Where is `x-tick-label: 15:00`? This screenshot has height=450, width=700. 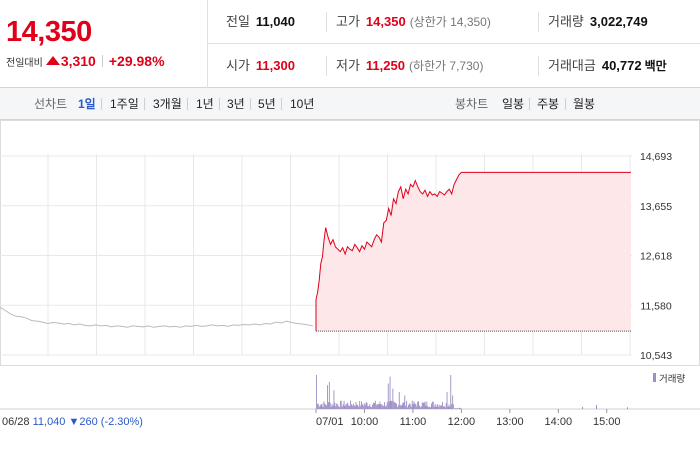
x-tick-label: 15:00 is located at coordinates (607, 422).